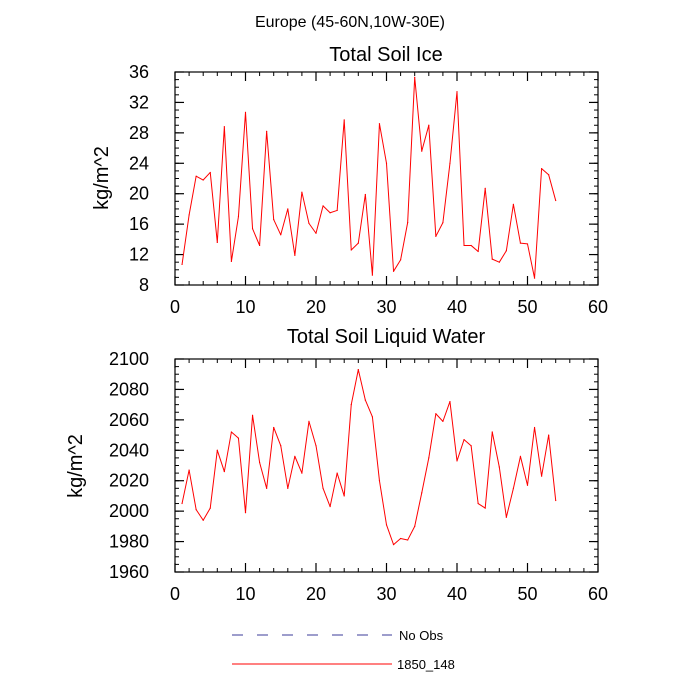  Describe the element at coordinates (369, 457) in the screenshot. I see `series-line-soil-liquid-water` at that location.